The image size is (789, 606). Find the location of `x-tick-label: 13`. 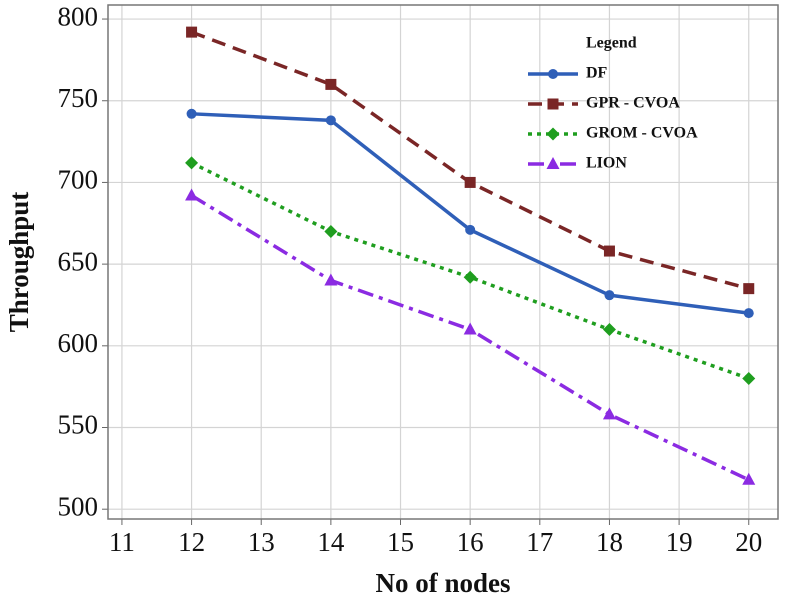

x-tick-label: 13 is located at coordinates (261, 542).